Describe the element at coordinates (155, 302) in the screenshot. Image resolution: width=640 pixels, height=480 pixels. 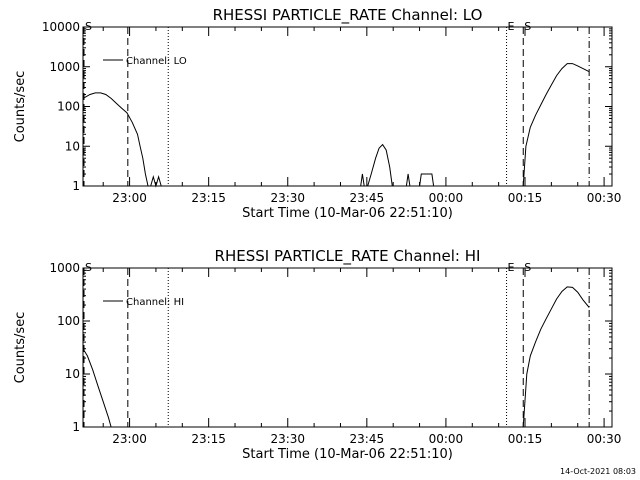
I see `legend-entry: Channel: HI` at that location.